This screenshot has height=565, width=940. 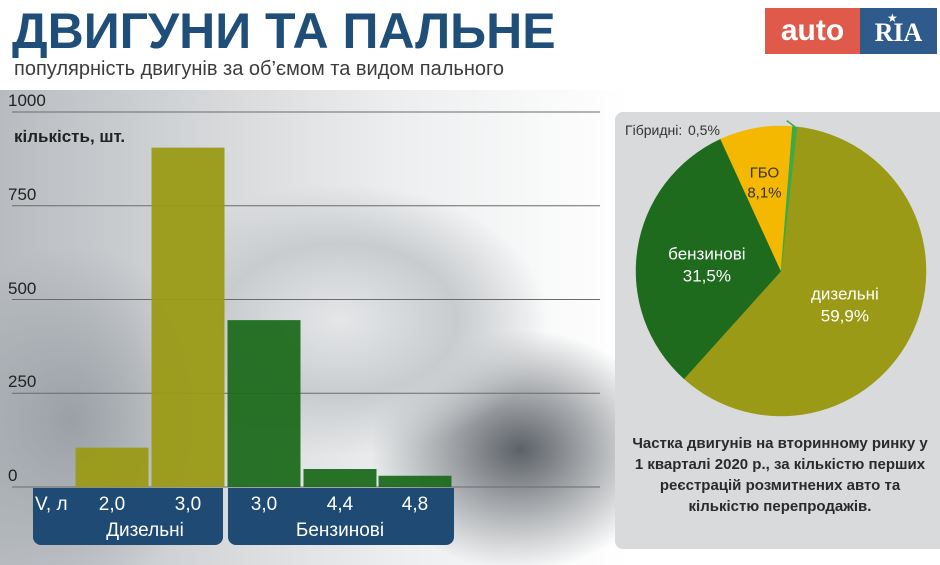 I want to click on x-tick-label: 4,4, so click(x=340, y=504).